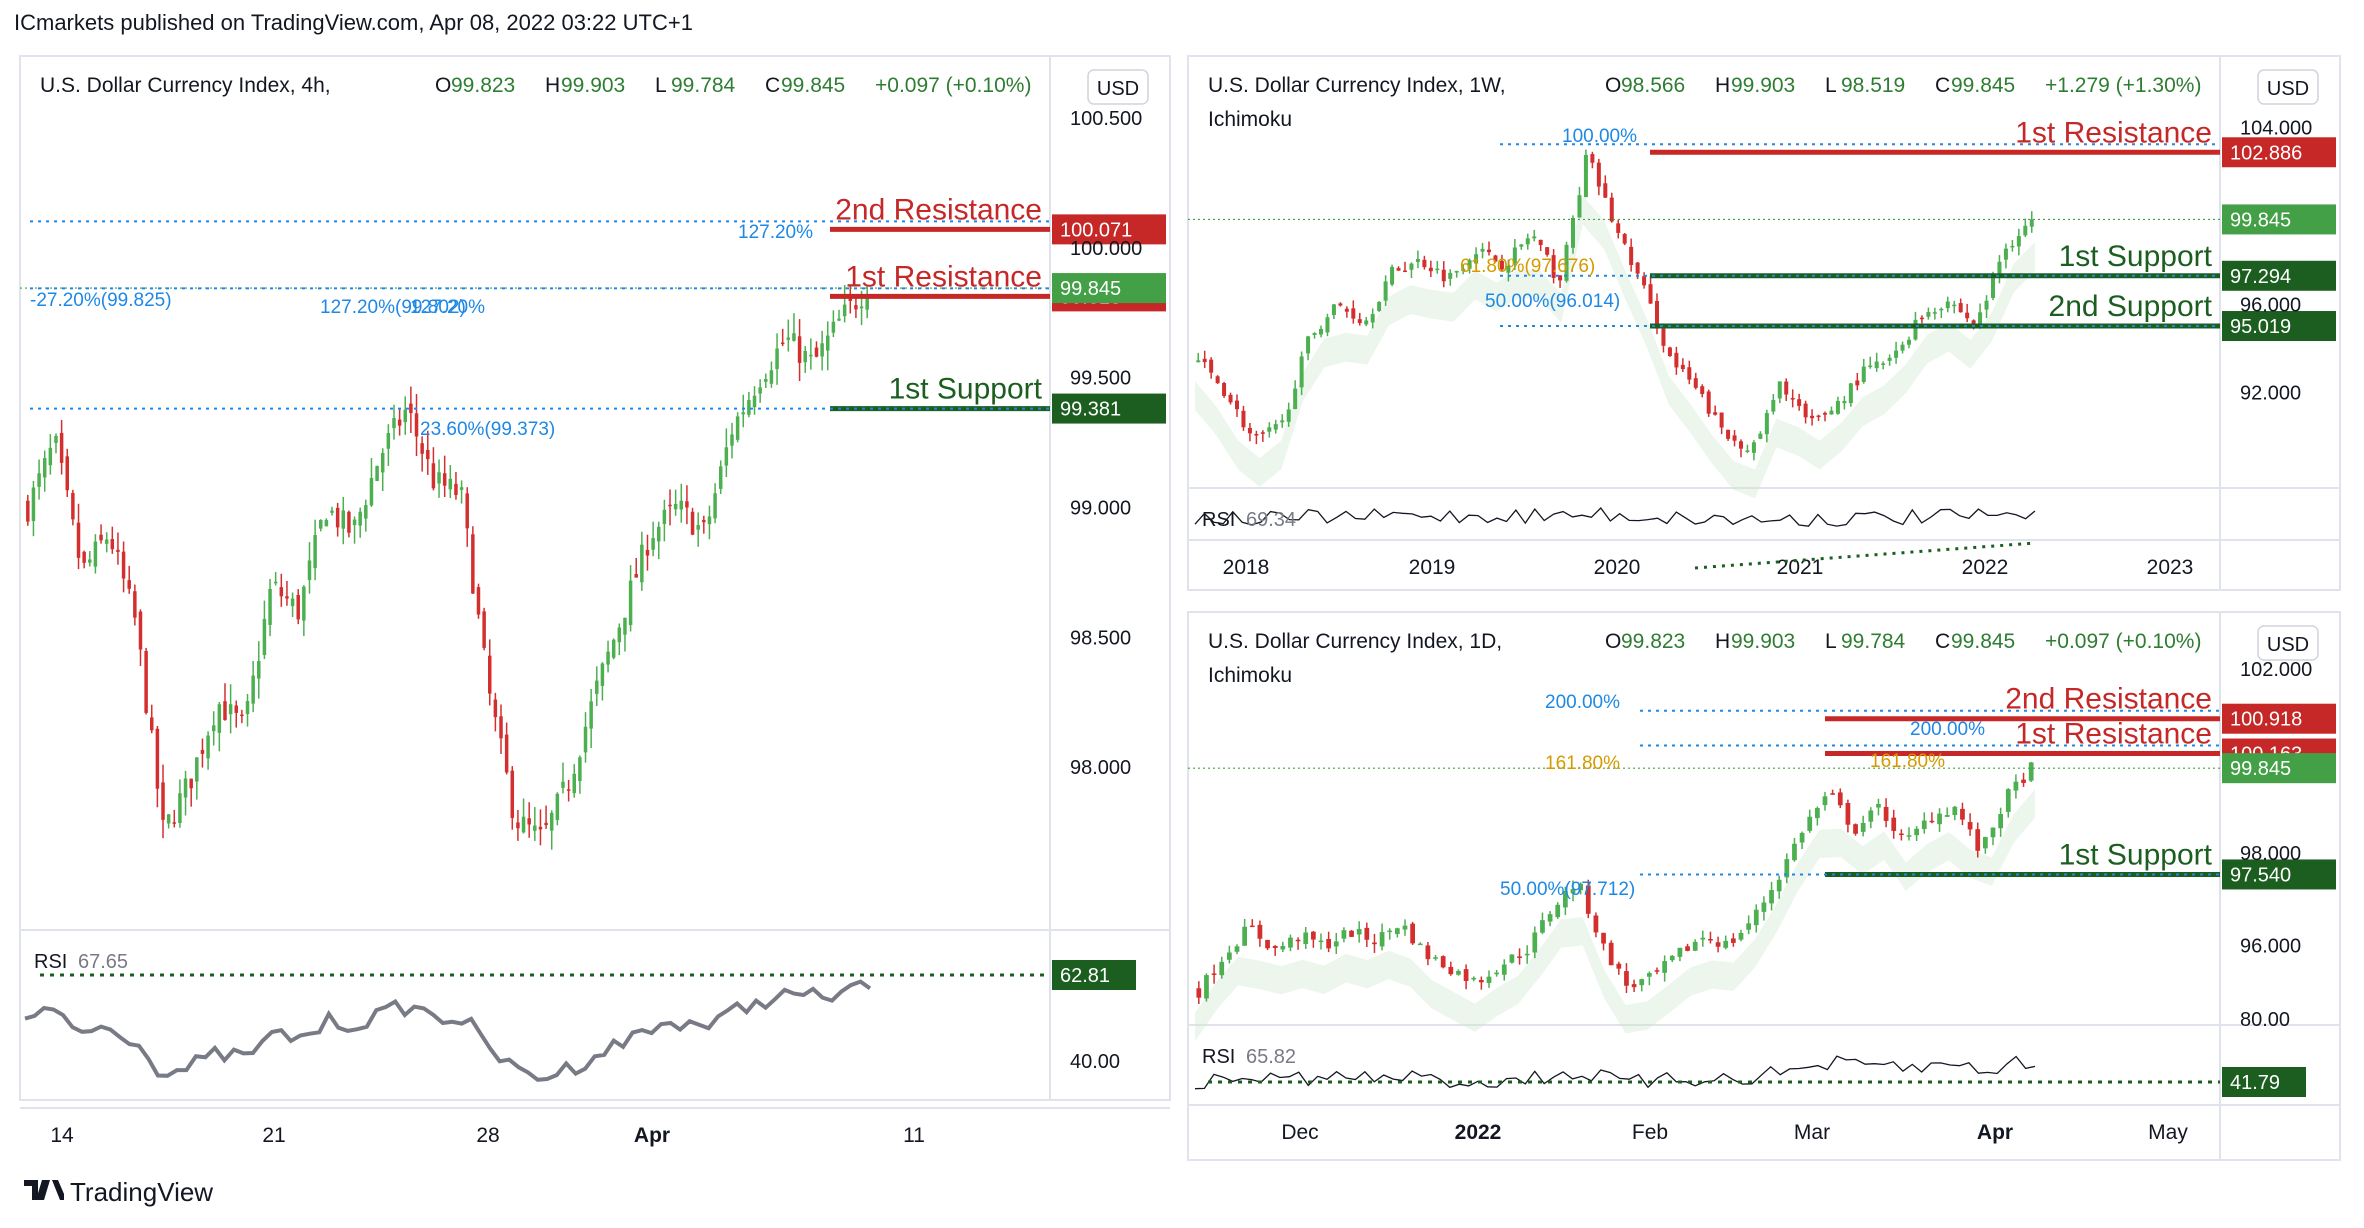 This screenshot has height=1228, width=2364. What do you see at coordinates (2279, 152) in the screenshot?
I see `level-tag-1-0: 102.886` at bounding box center [2279, 152].